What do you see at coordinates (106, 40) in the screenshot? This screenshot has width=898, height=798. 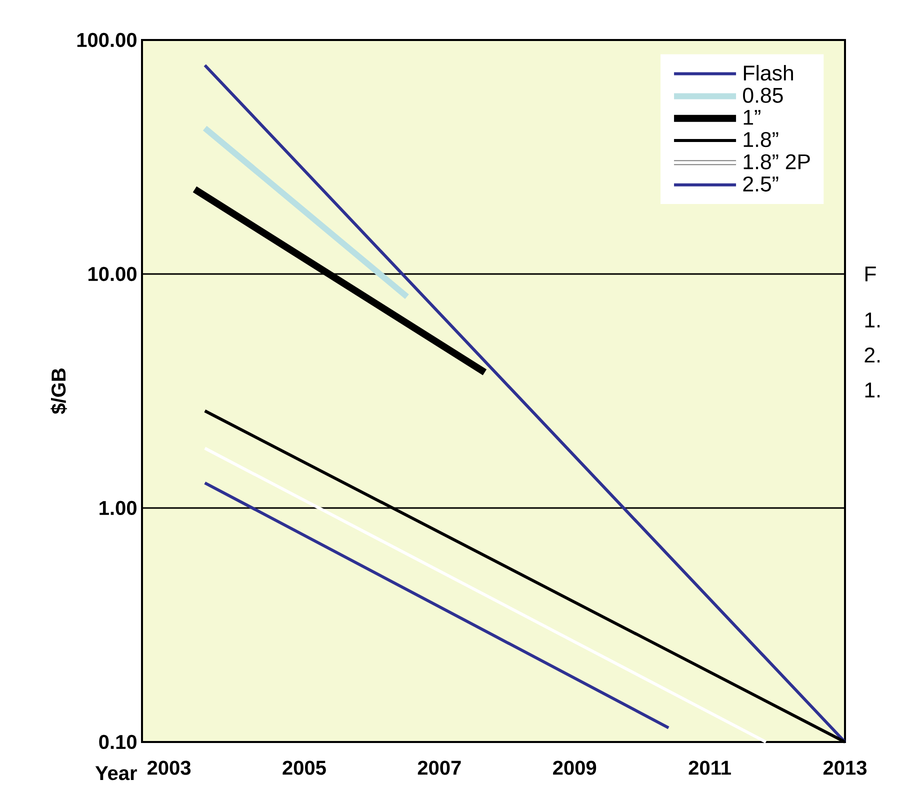 I see `y-tick-label: 100.00` at bounding box center [106, 40].